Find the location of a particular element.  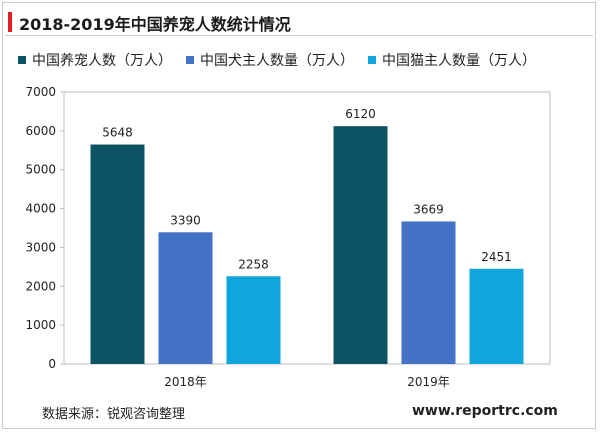

chart-legend: 中国养宠人数（万人） 中国犬主人数量（万人） 中国猫主人数量（万人） is located at coordinates (284, 60).